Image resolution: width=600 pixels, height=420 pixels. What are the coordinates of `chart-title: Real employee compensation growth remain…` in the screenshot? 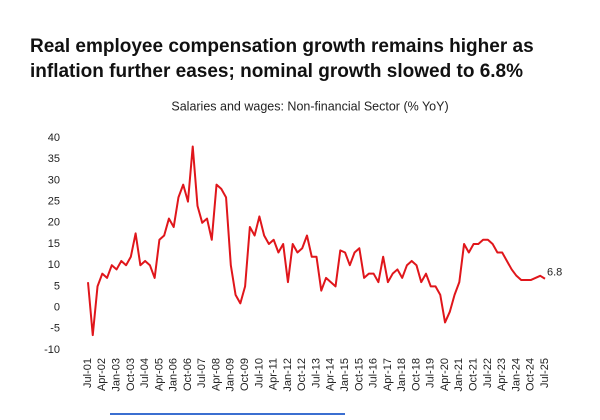 It's located at (282, 59).